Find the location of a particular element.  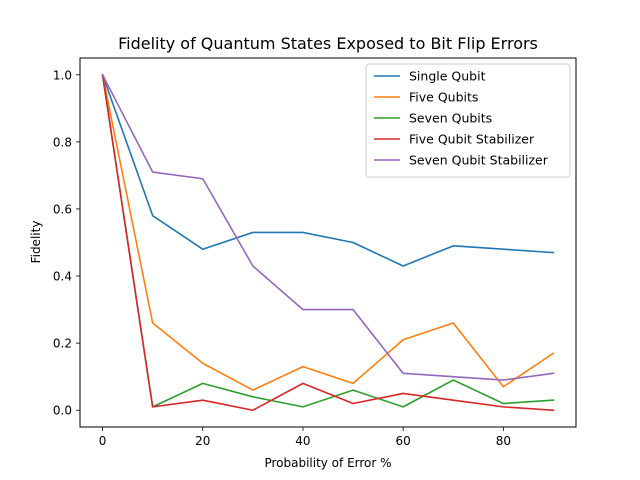

x-axis-ticks: 0 20 40 60 80 is located at coordinates (305, 437).